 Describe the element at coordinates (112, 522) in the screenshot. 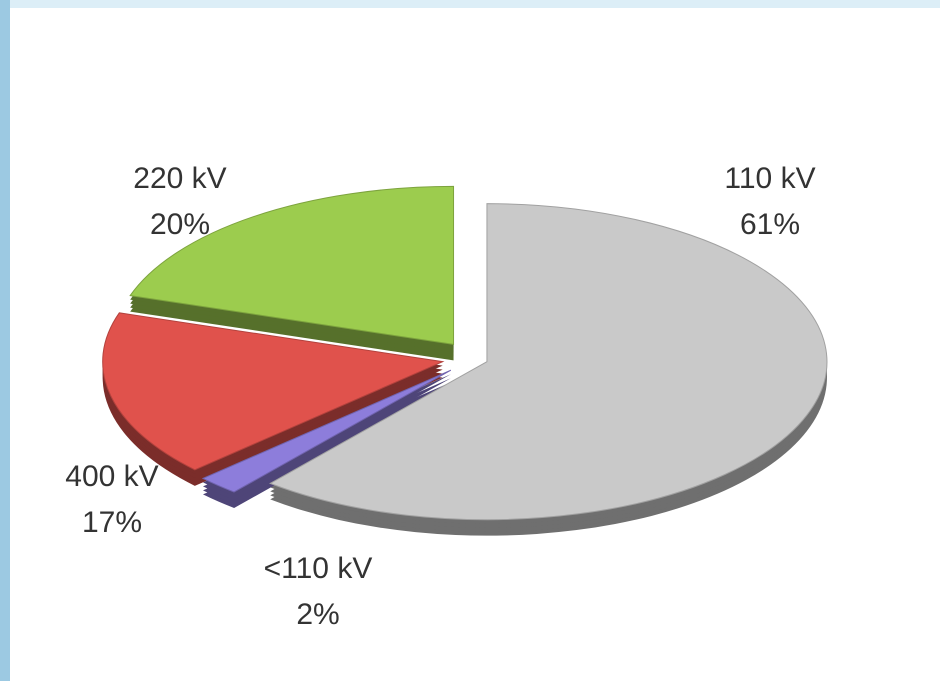

I see `slice-value-label: 17%` at that location.